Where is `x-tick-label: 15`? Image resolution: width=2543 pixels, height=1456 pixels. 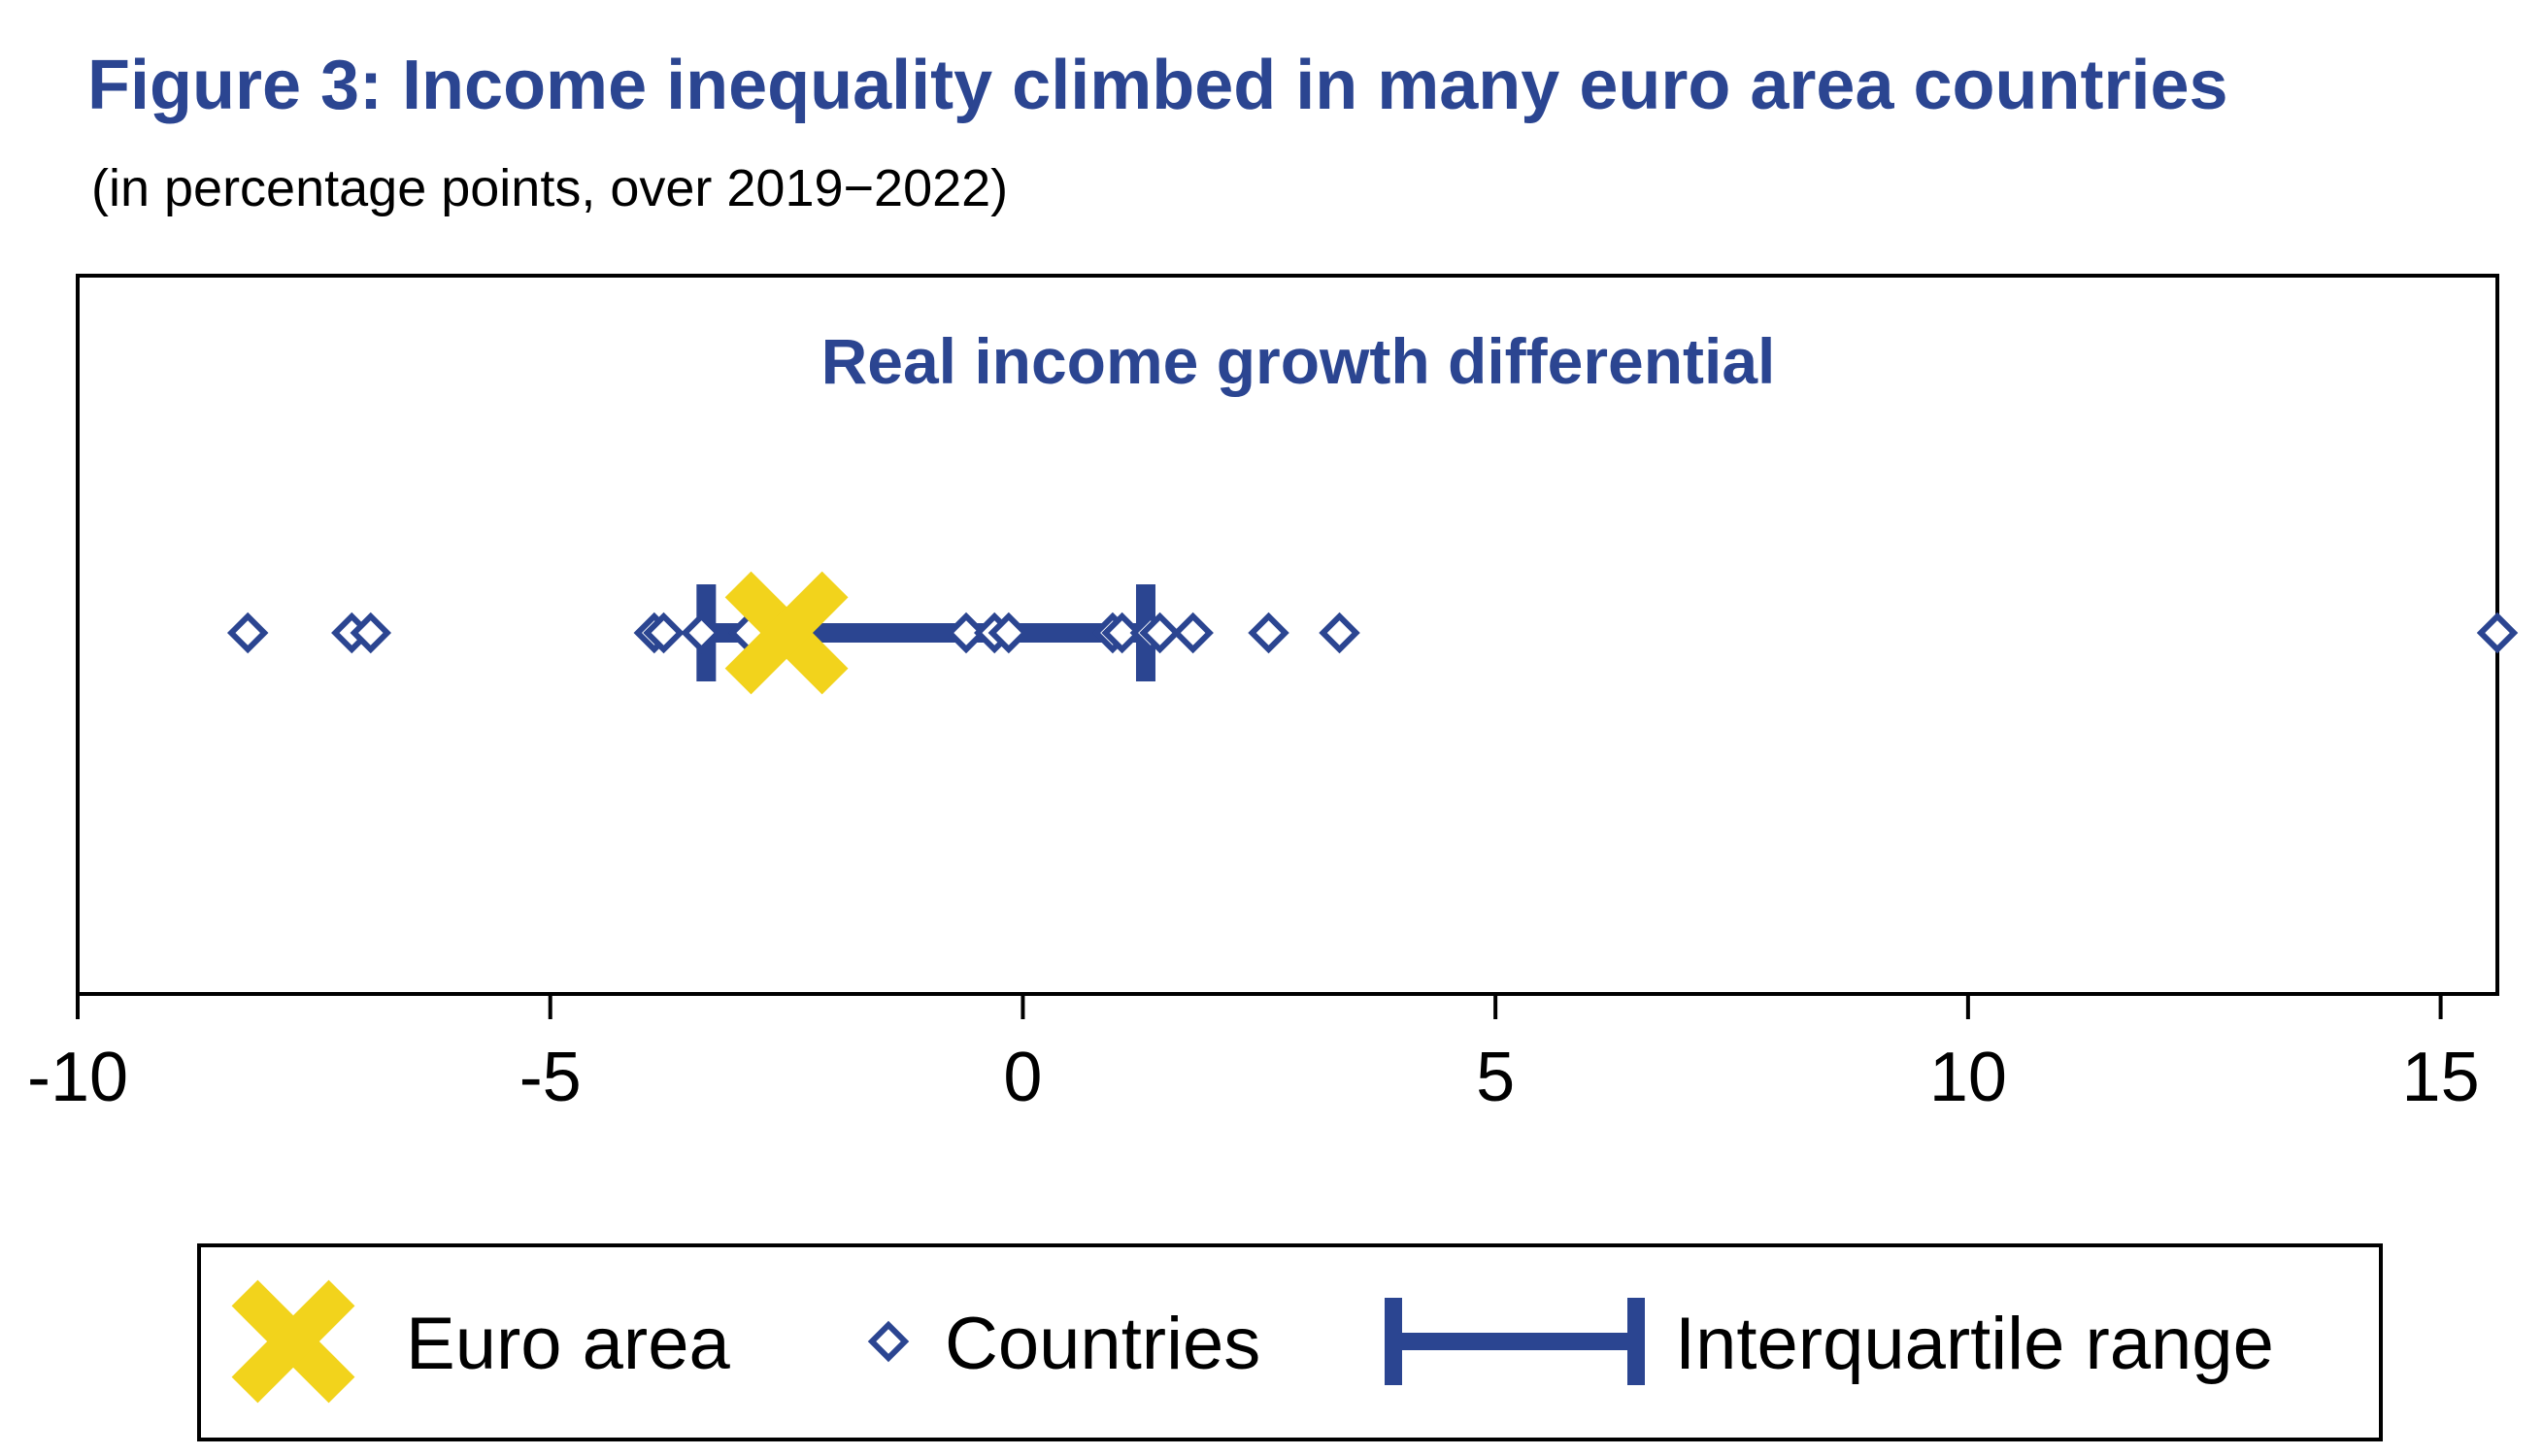
x-tick-label: 15 is located at coordinates (2441, 1077).